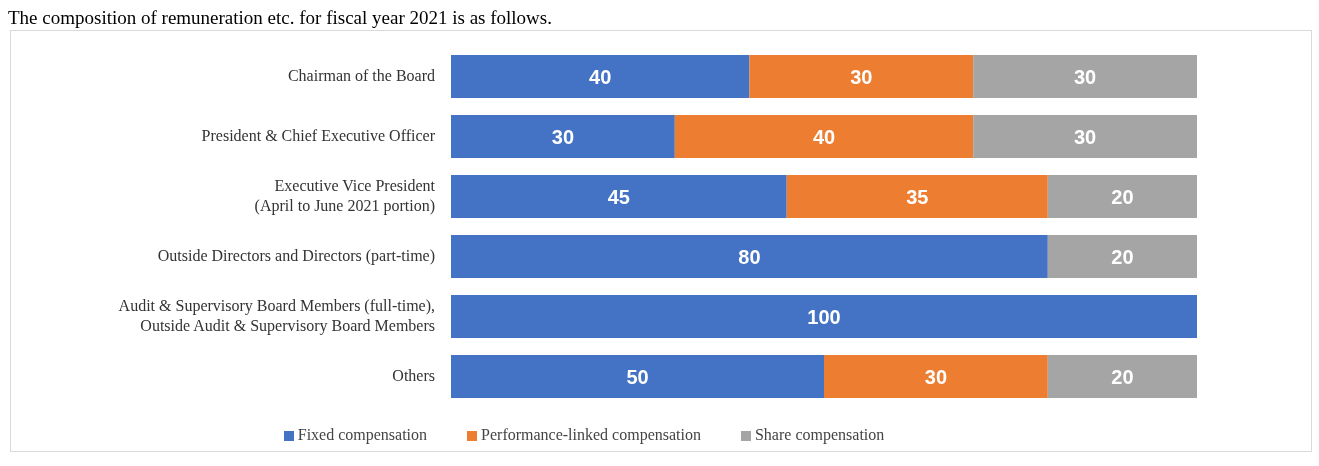  What do you see at coordinates (819, 434) in the screenshot?
I see `legend-label: Share compensation` at bounding box center [819, 434].